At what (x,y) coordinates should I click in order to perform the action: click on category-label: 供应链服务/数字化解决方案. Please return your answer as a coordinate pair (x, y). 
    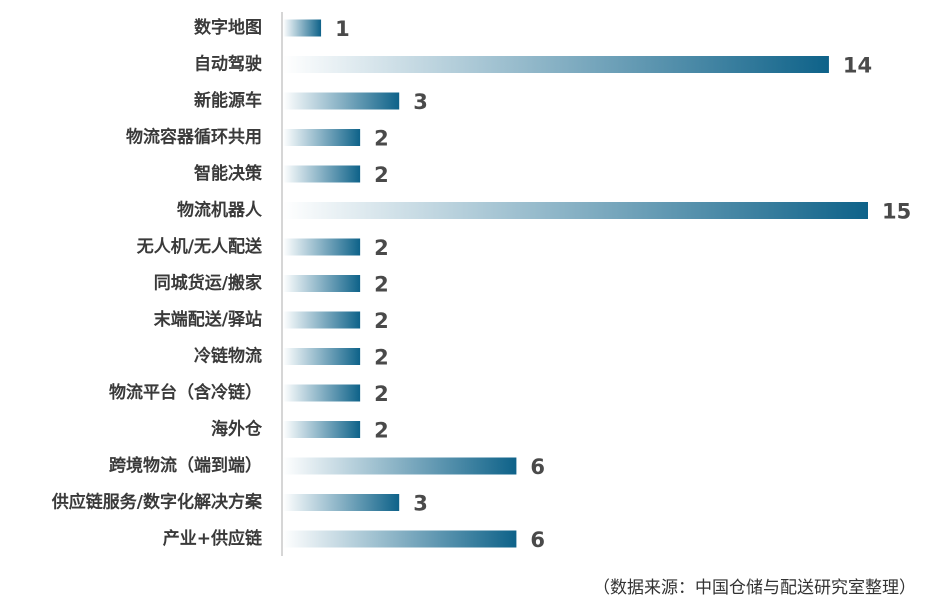
    Looking at the image, I should click on (157, 502).